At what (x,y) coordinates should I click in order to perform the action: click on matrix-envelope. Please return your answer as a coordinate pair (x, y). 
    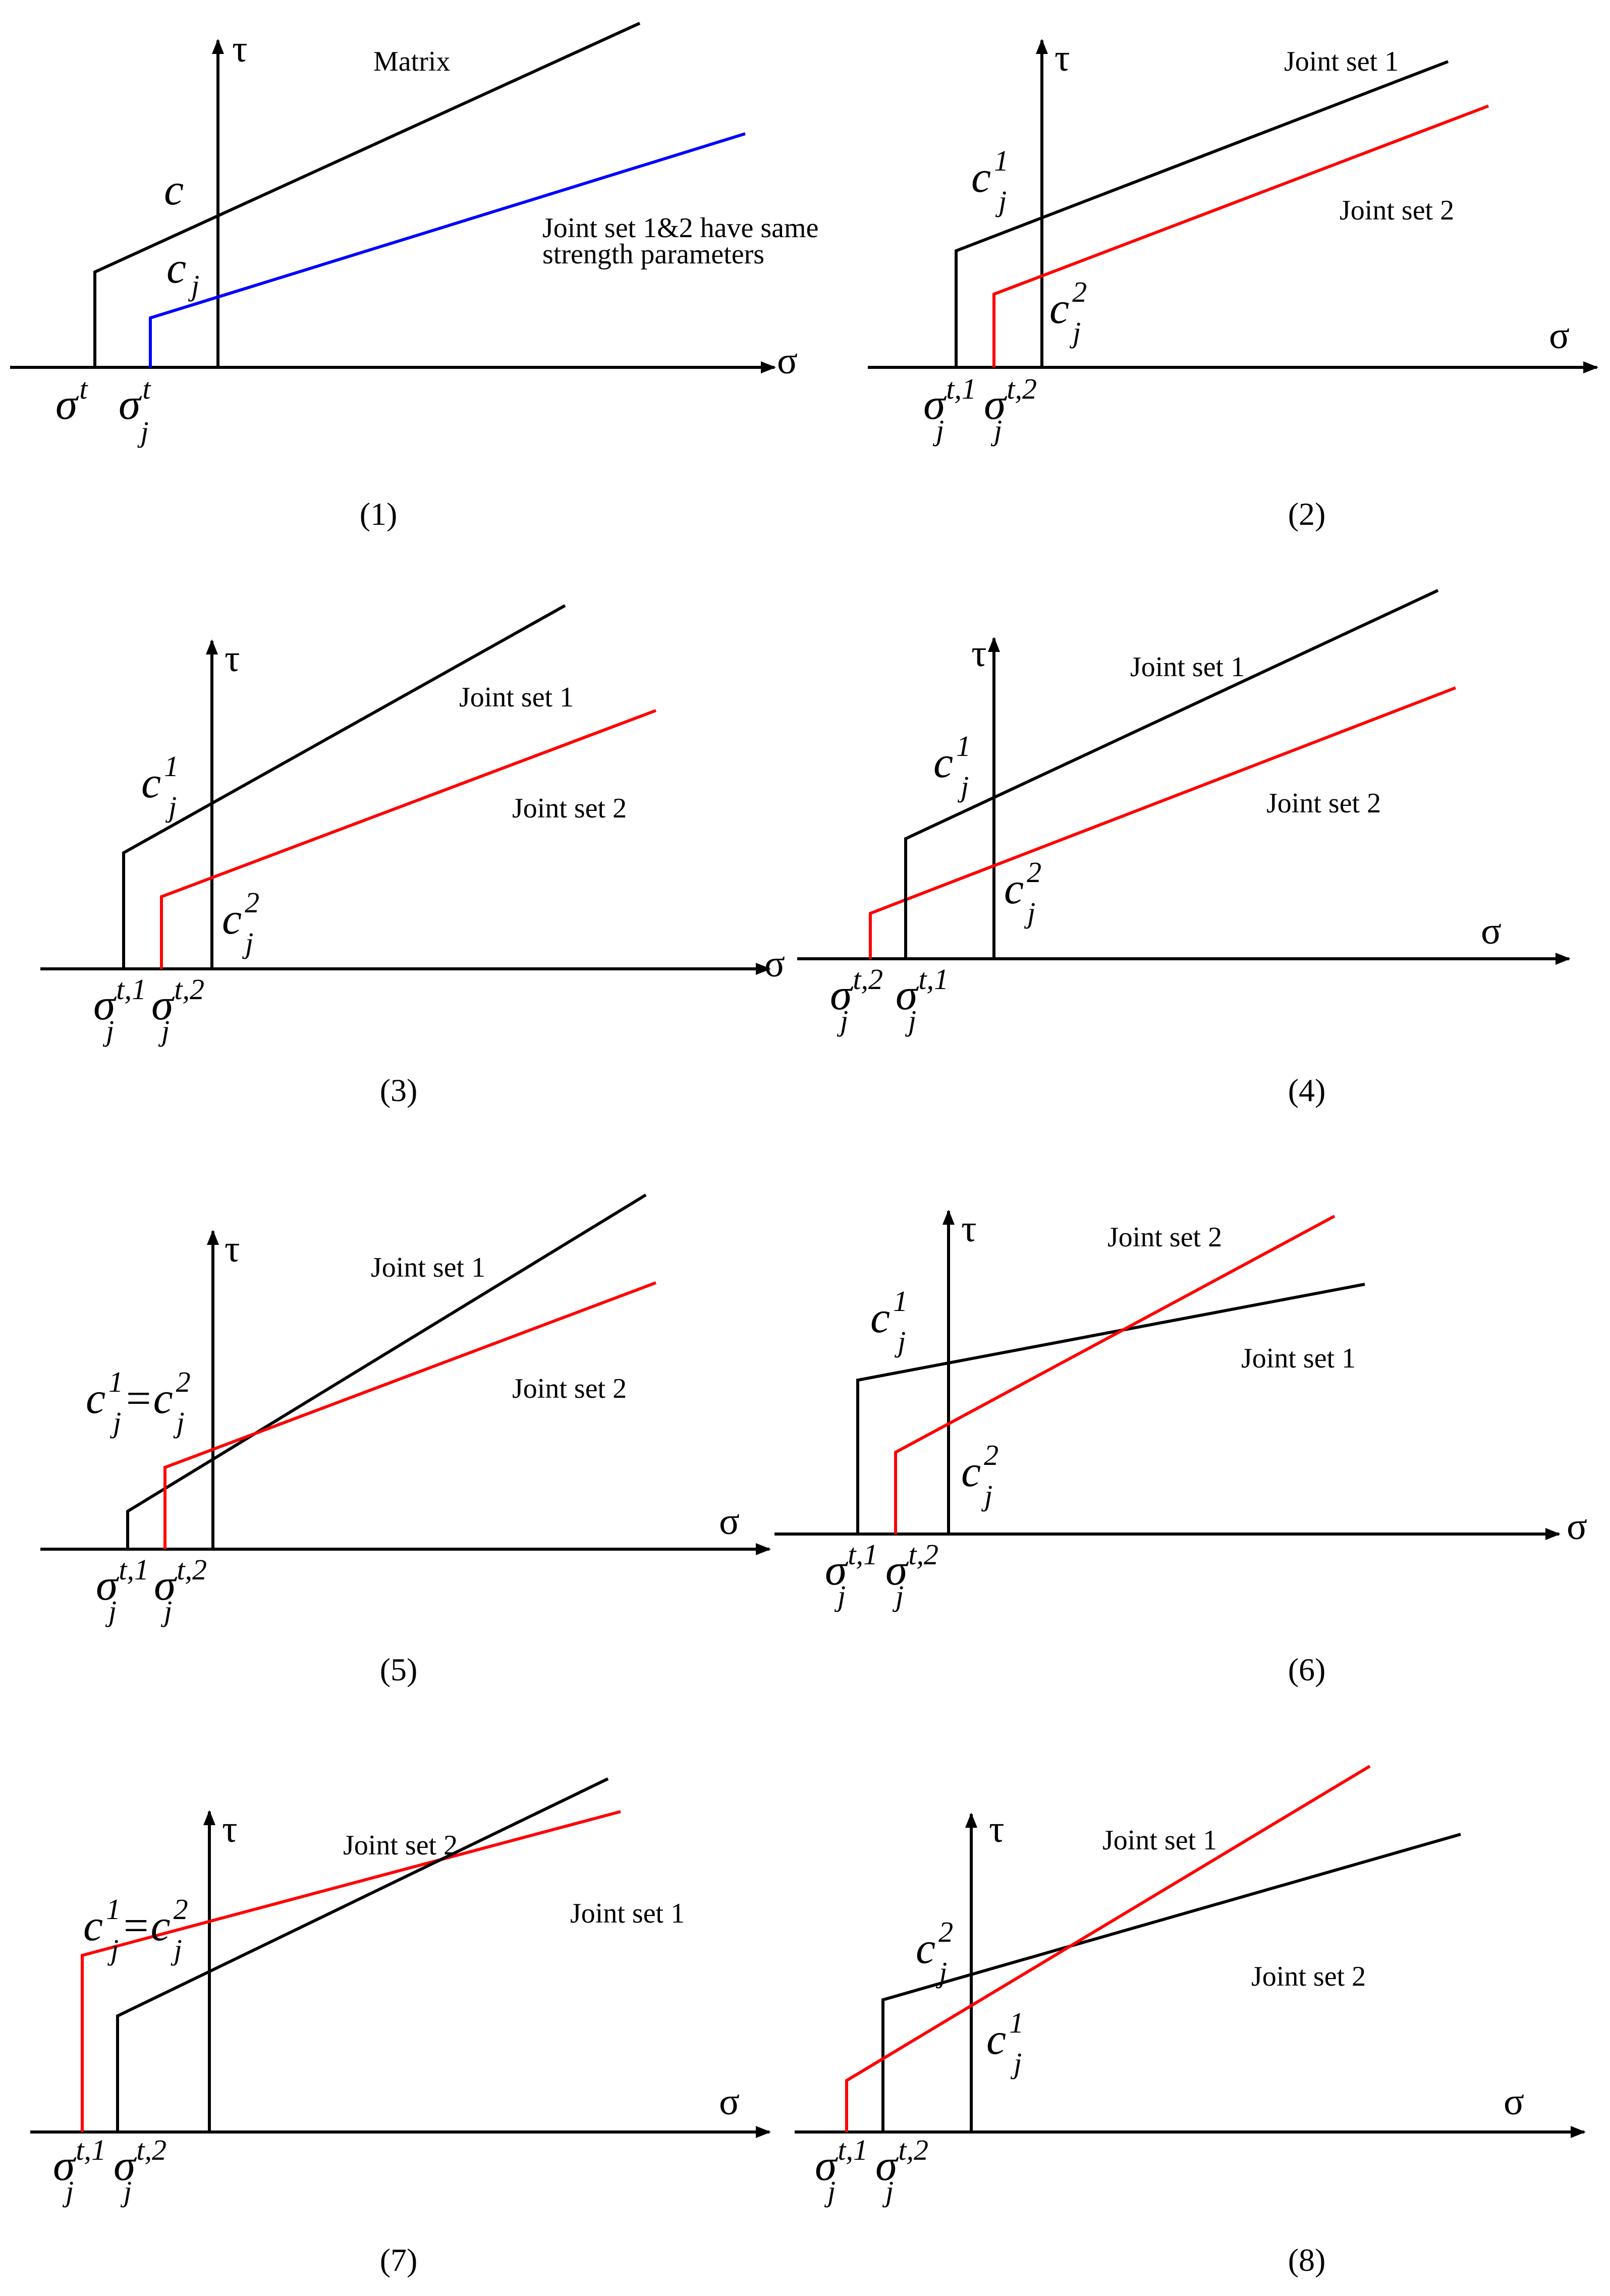
    Looking at the image, I should click on (367, 194).